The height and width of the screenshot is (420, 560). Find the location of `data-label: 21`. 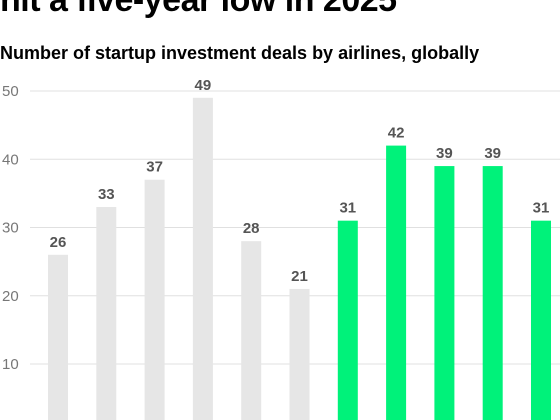

data-label: 21 is located at coordinates (299, 276).